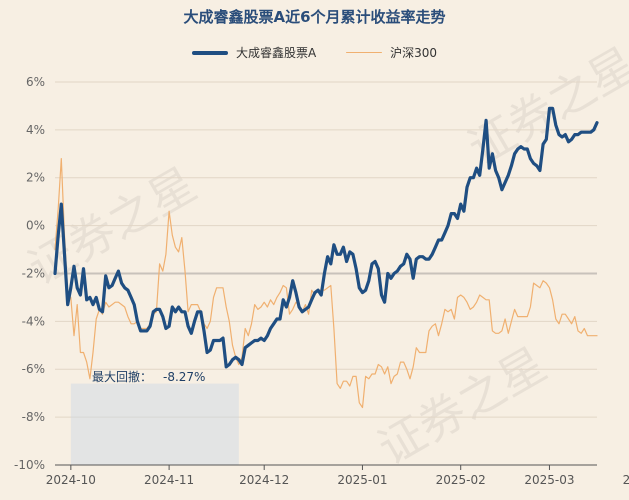 The width and height of the screenshot is (629, 500). What do you see at coordinates (122, 376) in the screenshot?
I see `drawdown-label: 最大回撤：` at bounding box center [122, 376].